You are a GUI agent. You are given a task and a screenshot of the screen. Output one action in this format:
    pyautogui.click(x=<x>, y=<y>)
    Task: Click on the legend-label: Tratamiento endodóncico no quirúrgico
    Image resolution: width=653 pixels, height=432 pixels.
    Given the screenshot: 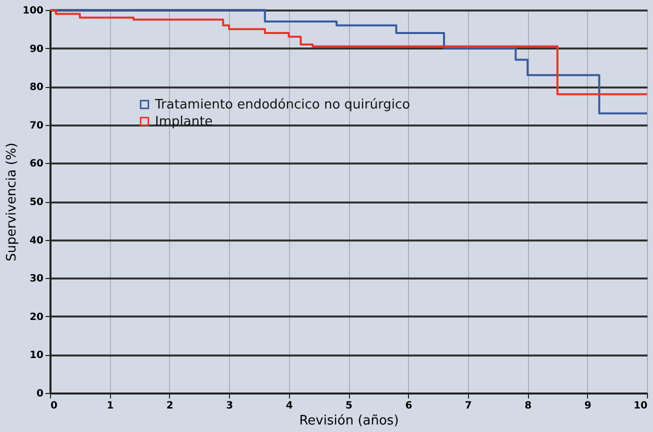 What is the action you would take?
    pyautogui.click(x=282, y=105)
    